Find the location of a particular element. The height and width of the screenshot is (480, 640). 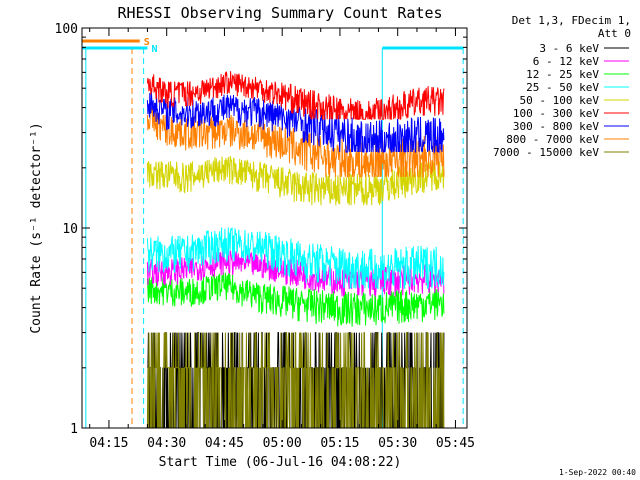

legend-label: 25 - 50 keV is located at coordinates (562, 87).